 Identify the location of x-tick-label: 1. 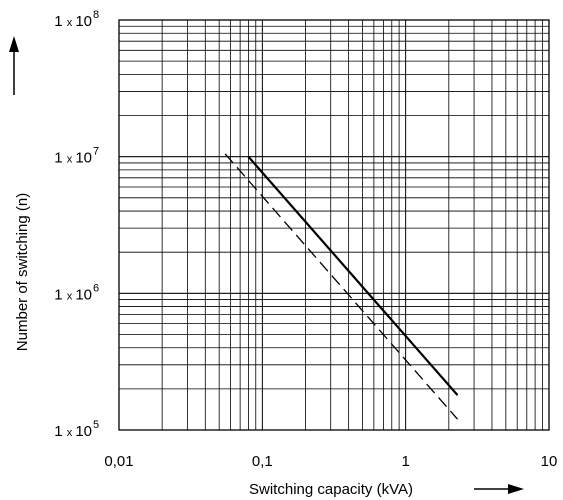
(405, 461).